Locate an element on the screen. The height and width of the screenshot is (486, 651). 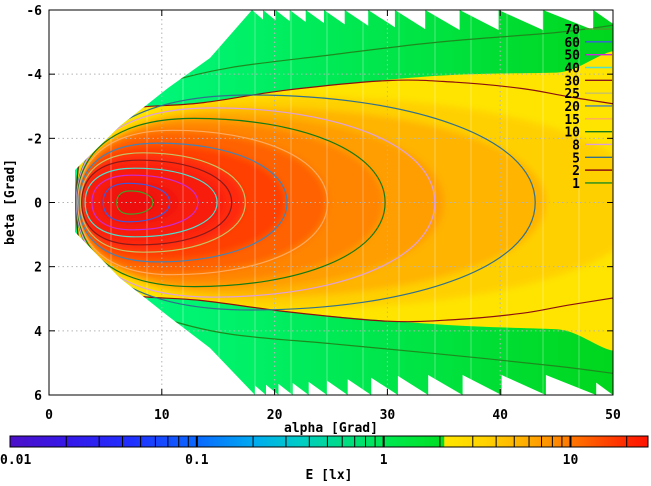
legend-label-40: 40 is located at coordinates (572, 68).